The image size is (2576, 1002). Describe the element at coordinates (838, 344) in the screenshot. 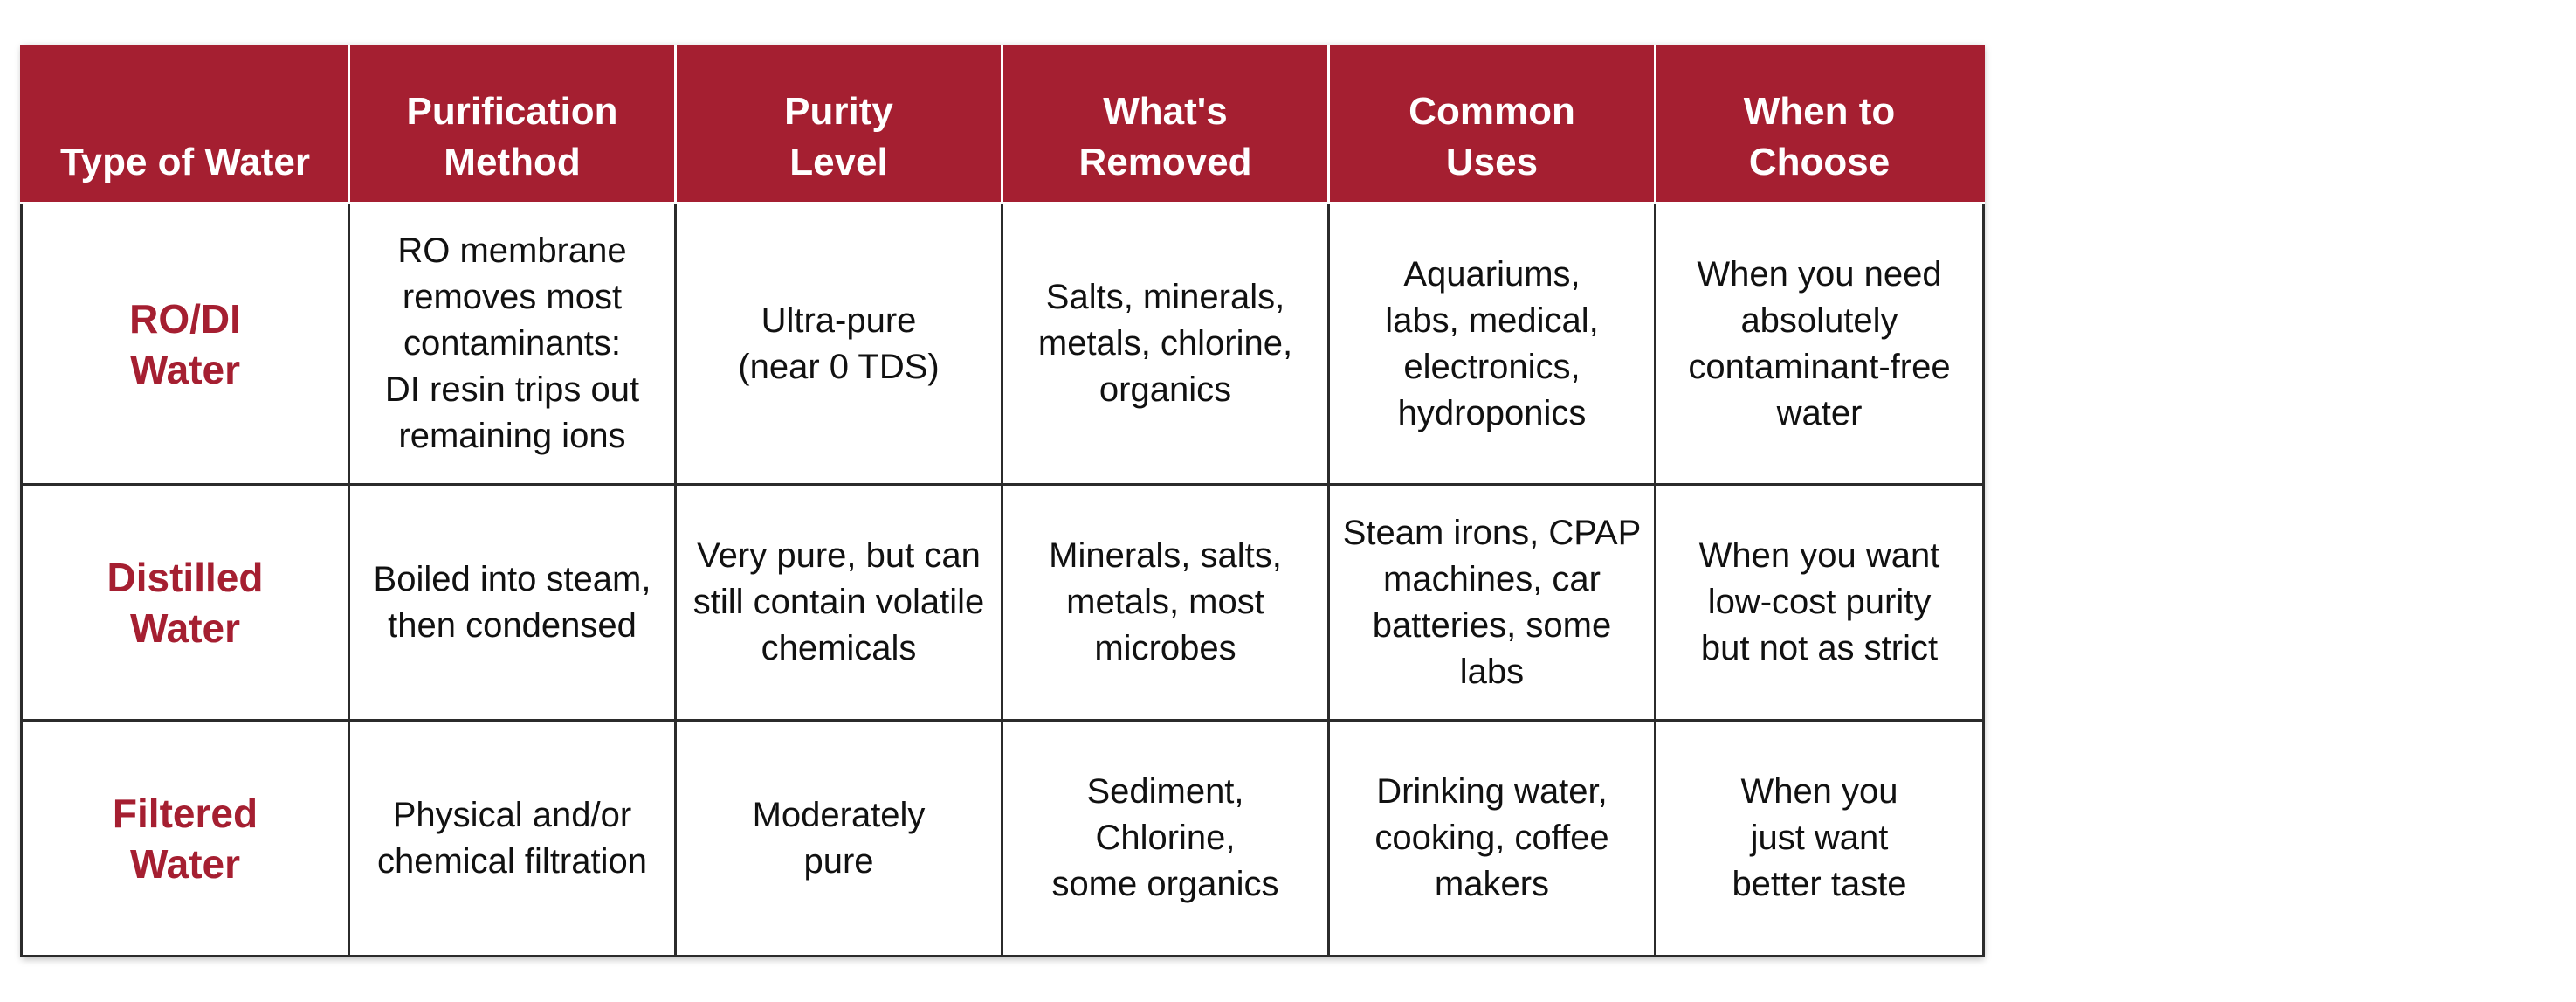

I see `purity-cell: Ultra-pure (near 0 TDS)` at that location.